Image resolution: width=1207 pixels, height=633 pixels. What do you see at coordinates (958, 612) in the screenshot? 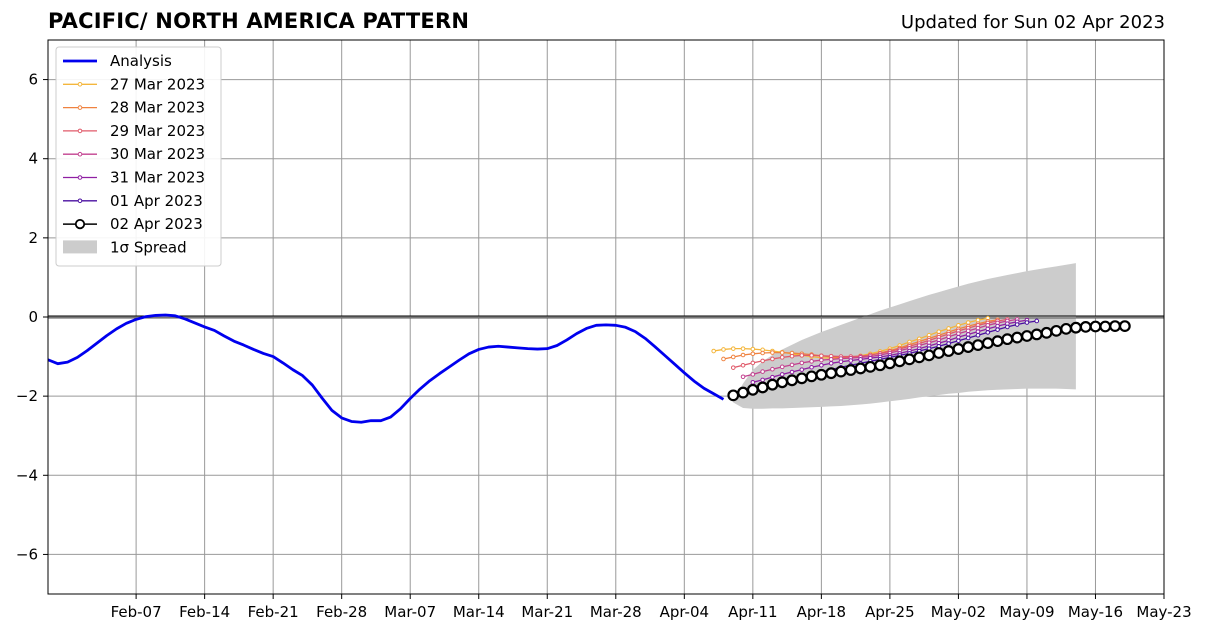
I see `x-tick-label: May-02` at bounding box center [958, 612].